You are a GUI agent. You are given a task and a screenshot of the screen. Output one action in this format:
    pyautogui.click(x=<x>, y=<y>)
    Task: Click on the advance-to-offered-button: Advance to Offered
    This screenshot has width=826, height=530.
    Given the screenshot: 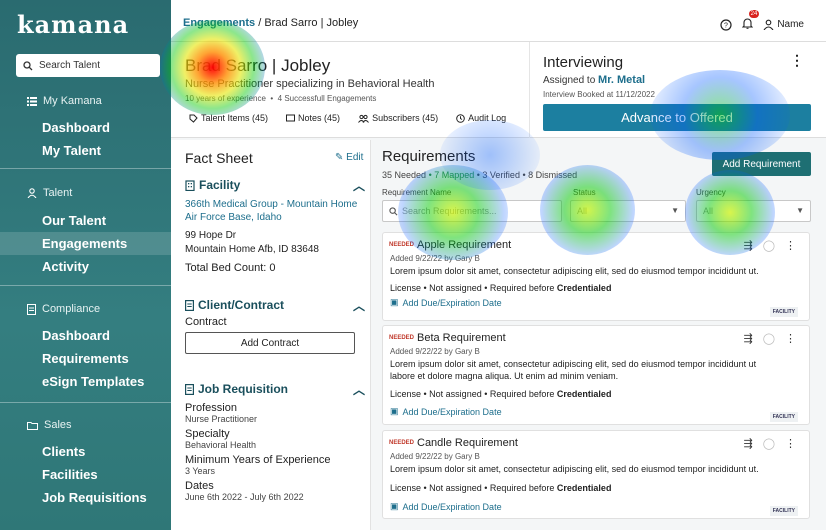 What is the action you would take?
    pyautogui.click(x=677, y=117)
    